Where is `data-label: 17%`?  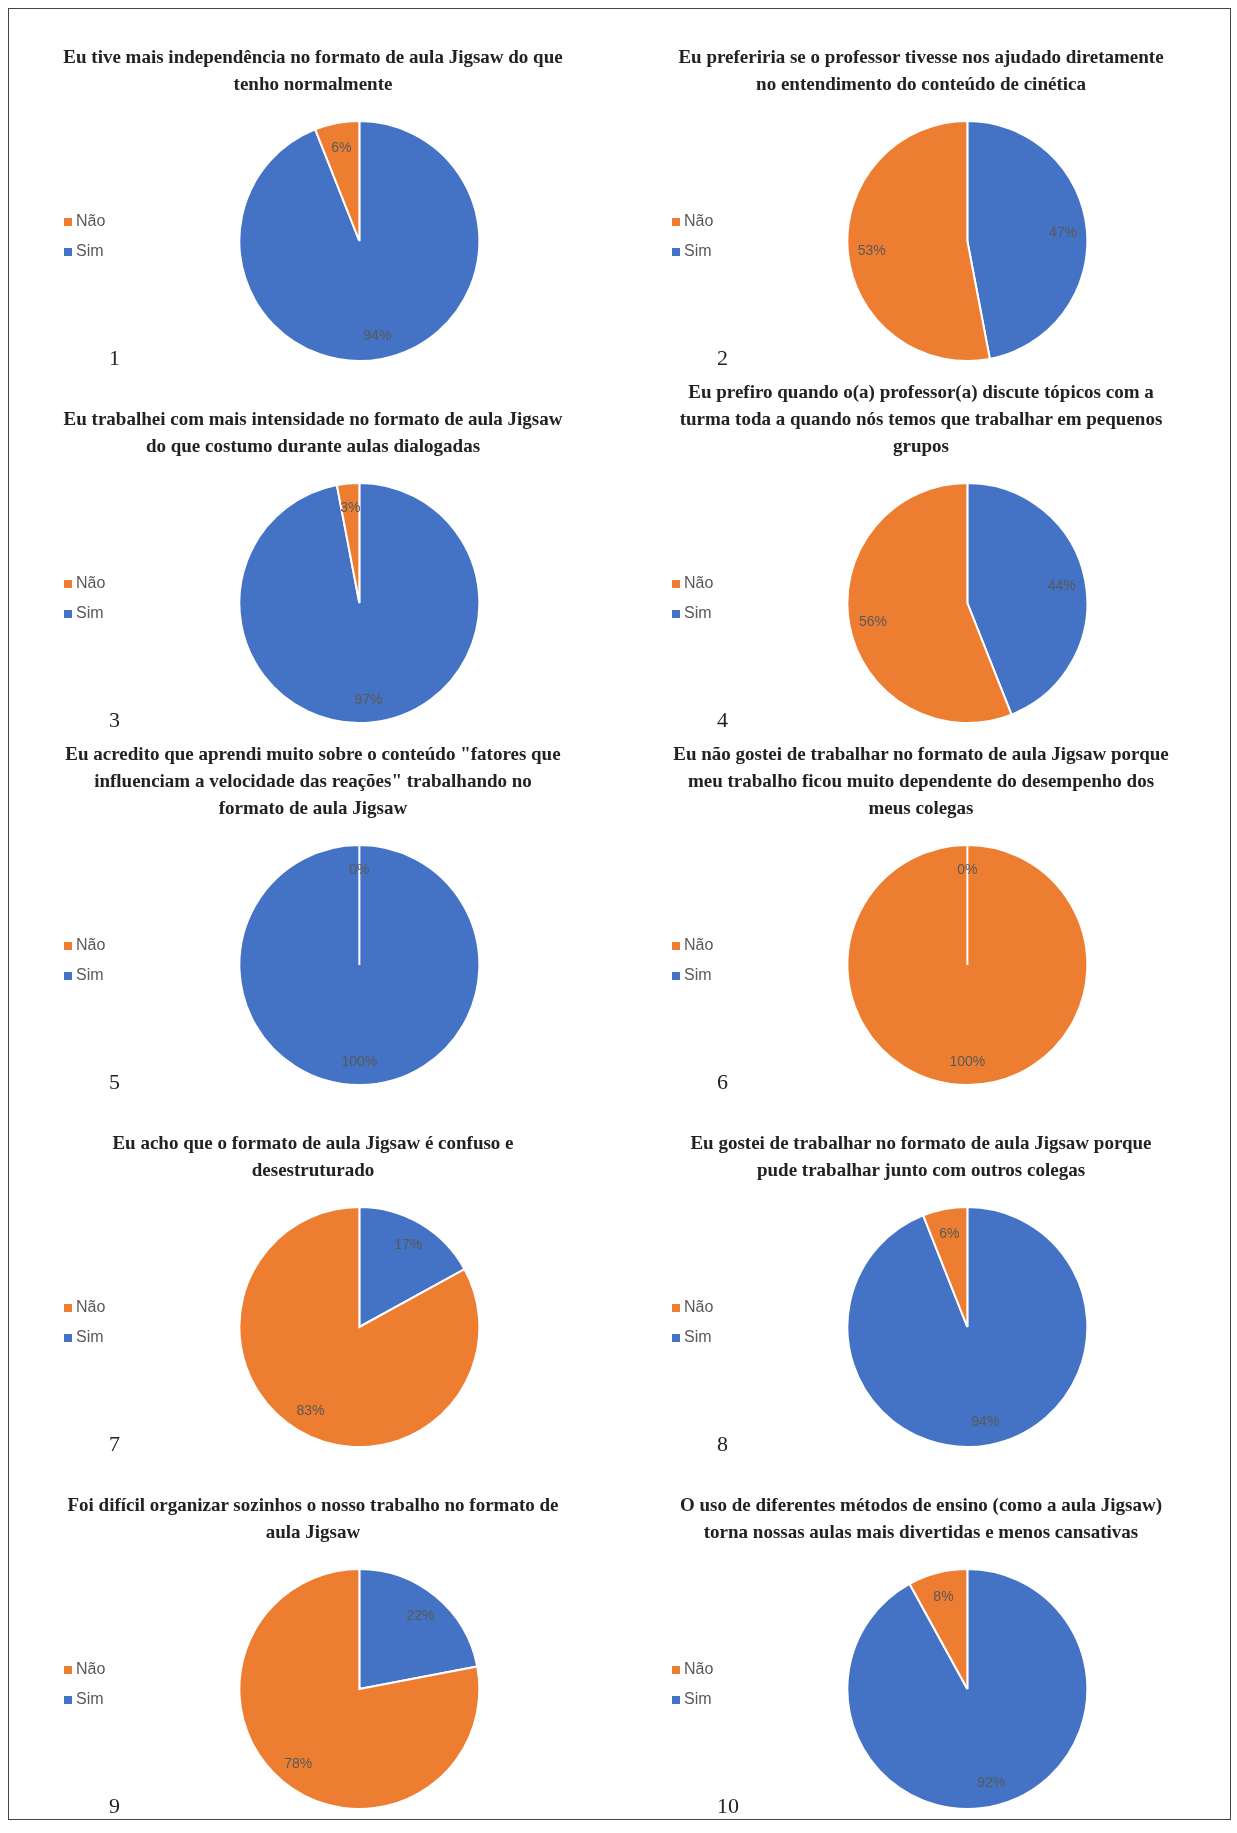
data-label: 17% is located at coordinates (408, 1244).